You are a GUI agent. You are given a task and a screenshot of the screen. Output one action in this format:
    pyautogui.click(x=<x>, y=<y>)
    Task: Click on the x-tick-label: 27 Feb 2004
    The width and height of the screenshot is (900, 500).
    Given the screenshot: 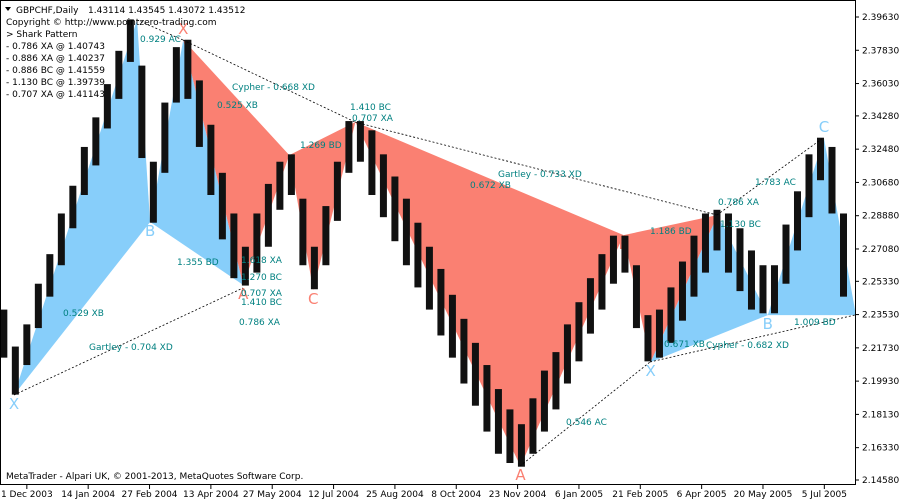 What is the action you would take?
    pyautogui.click(x=150, y=495)
    